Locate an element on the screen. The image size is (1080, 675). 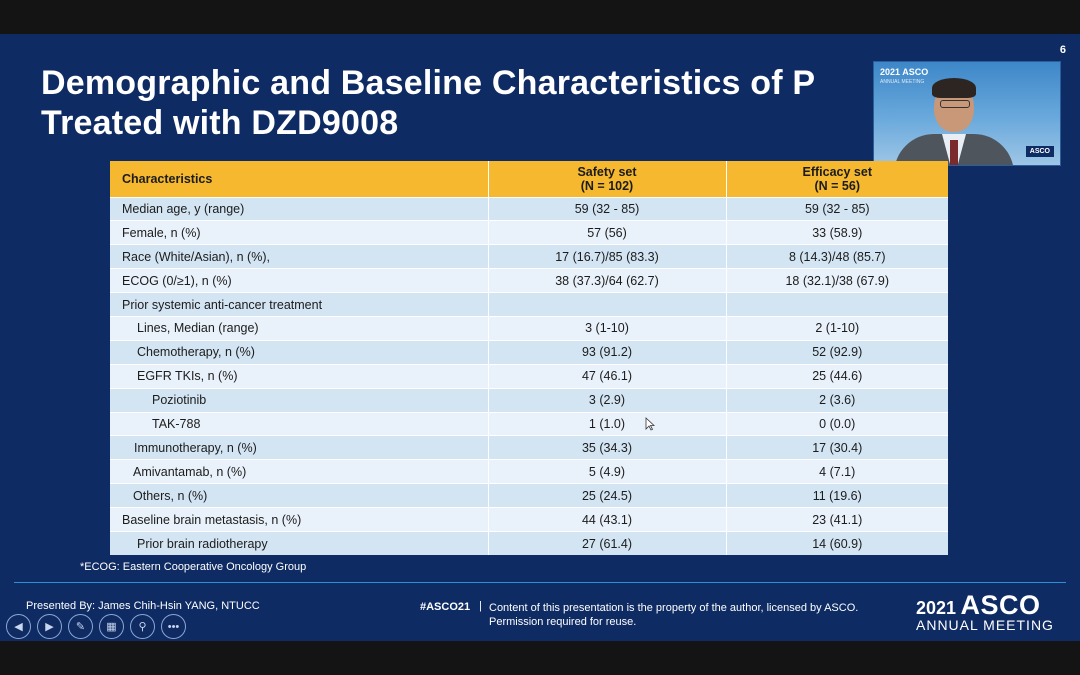
row-label: Poziotinib is located at coordinates (299, 400).